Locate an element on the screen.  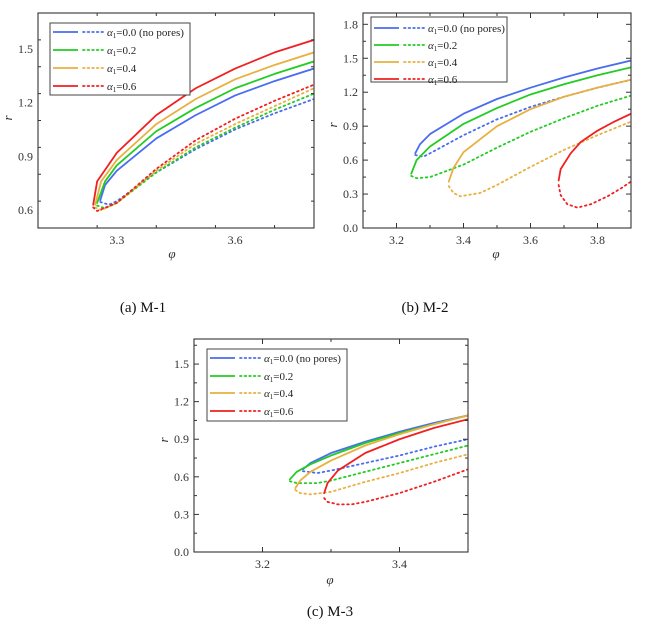
x-tick-label: 3.3 is located at coordinates (116, 240).